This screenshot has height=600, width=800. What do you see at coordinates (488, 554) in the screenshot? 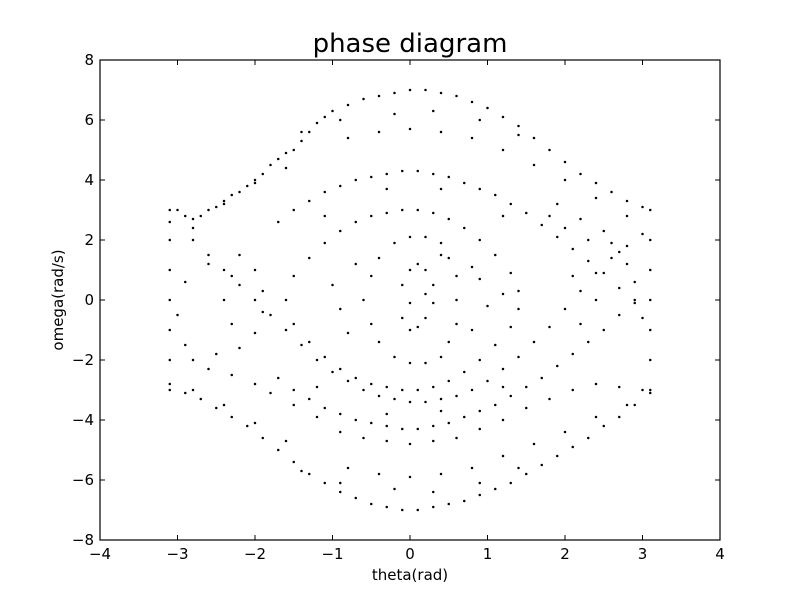
I see `x-tick-label: 1` at bounding box center [488, 554].